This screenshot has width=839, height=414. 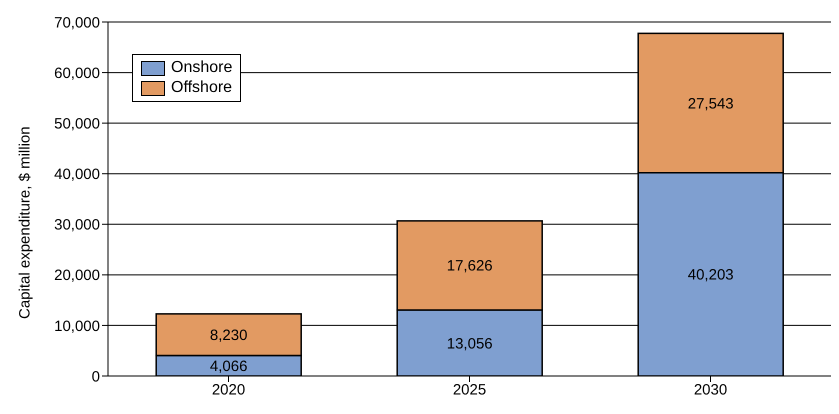 I want to click on y-axis-title: Capital expenditure, $ million, so click(x=25, y=222).